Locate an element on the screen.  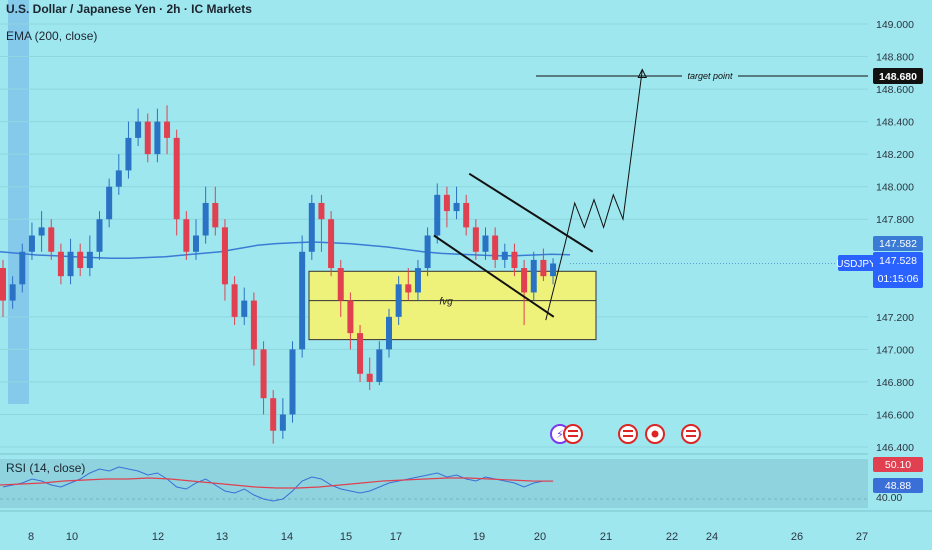
price-tick-1: 148.800 is located at coordinates (895, 58).